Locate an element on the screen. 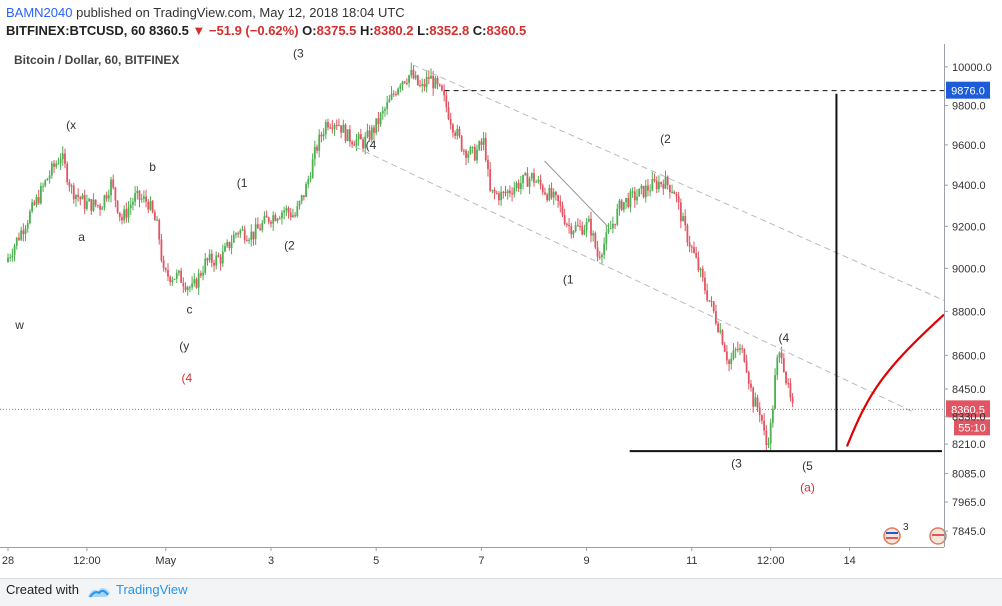 This screenshot has height=606, width=1002. wave-label: c is located at coordinates (189, 310).